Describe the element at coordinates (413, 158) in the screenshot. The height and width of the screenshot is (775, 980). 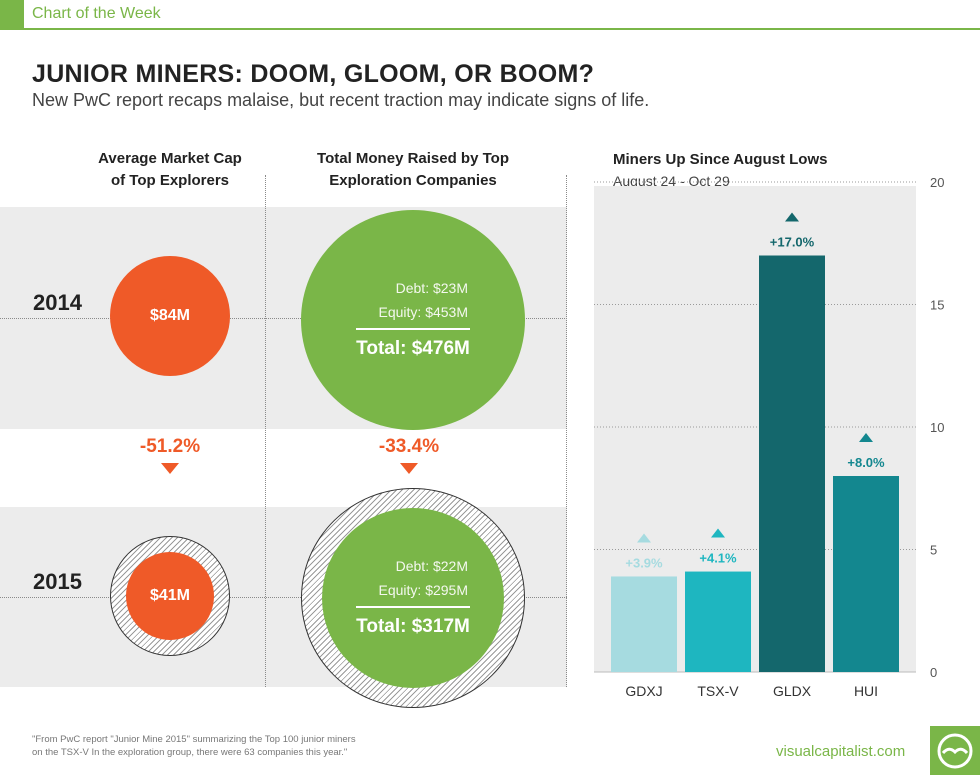
I see `money-raised-heading-line1: Total Money Raised by Top` at that location.